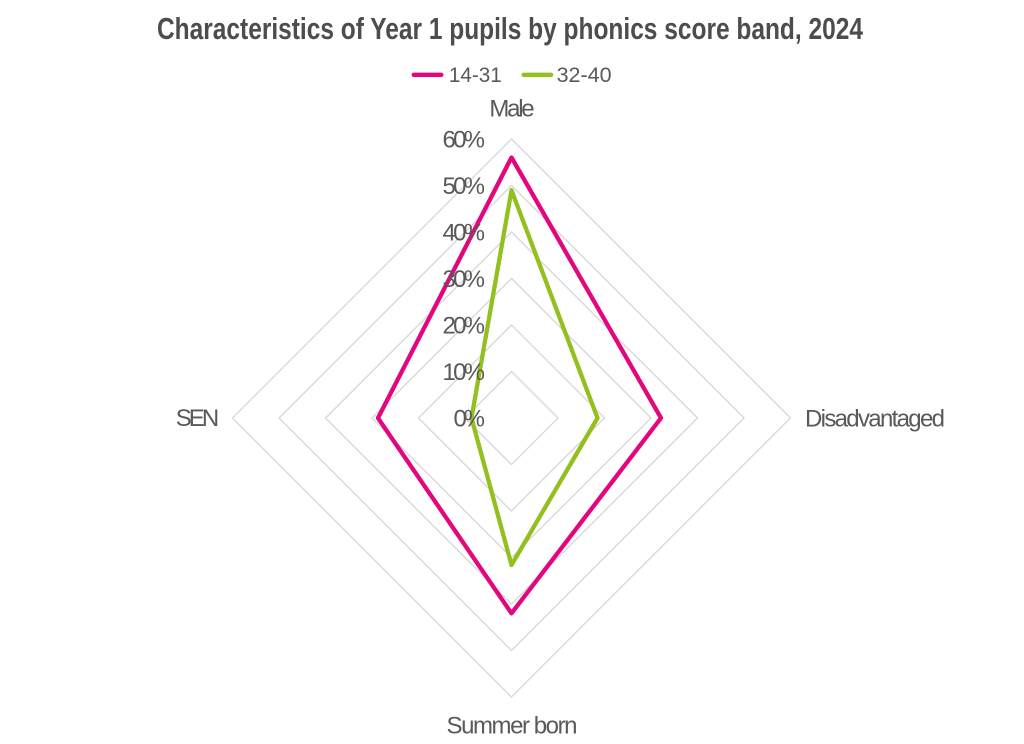  What do you see at coordinates (464, 372) in the screenshot?
I see `svg-text: 10%` at bounding box center [464, 372].